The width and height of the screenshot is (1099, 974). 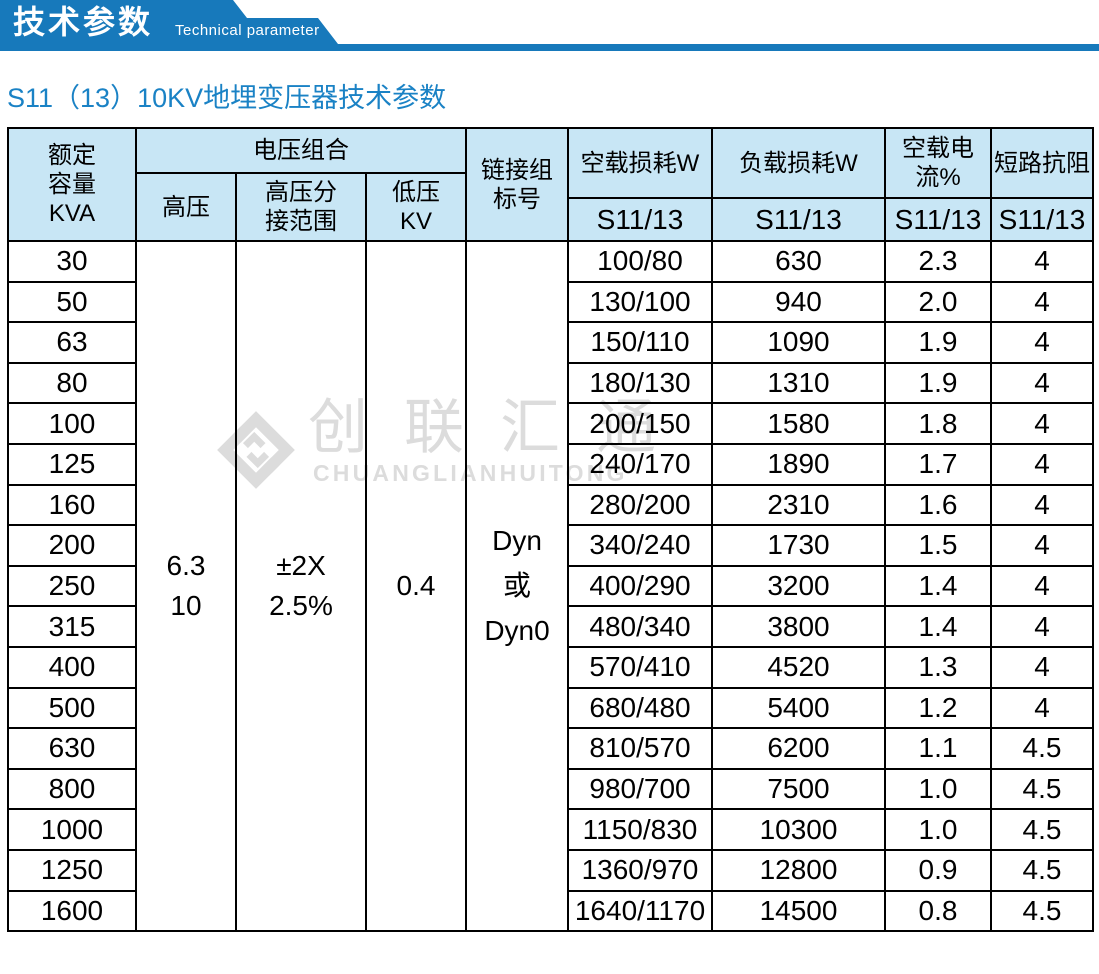 I want to click on cell-no-load-loss: 480/340, so click(x=640, y=626).